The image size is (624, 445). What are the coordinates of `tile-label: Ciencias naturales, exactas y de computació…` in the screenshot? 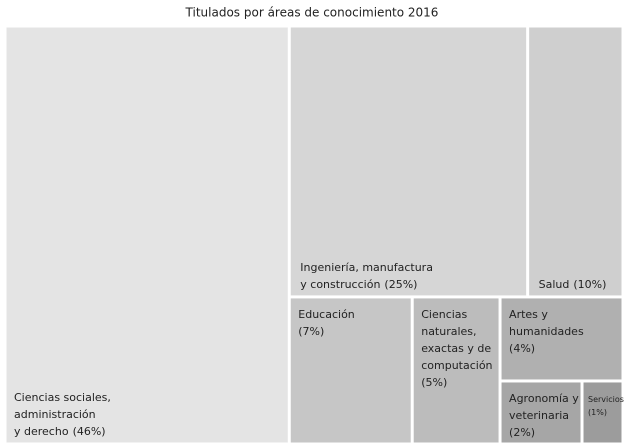 It's located at (456, 348).